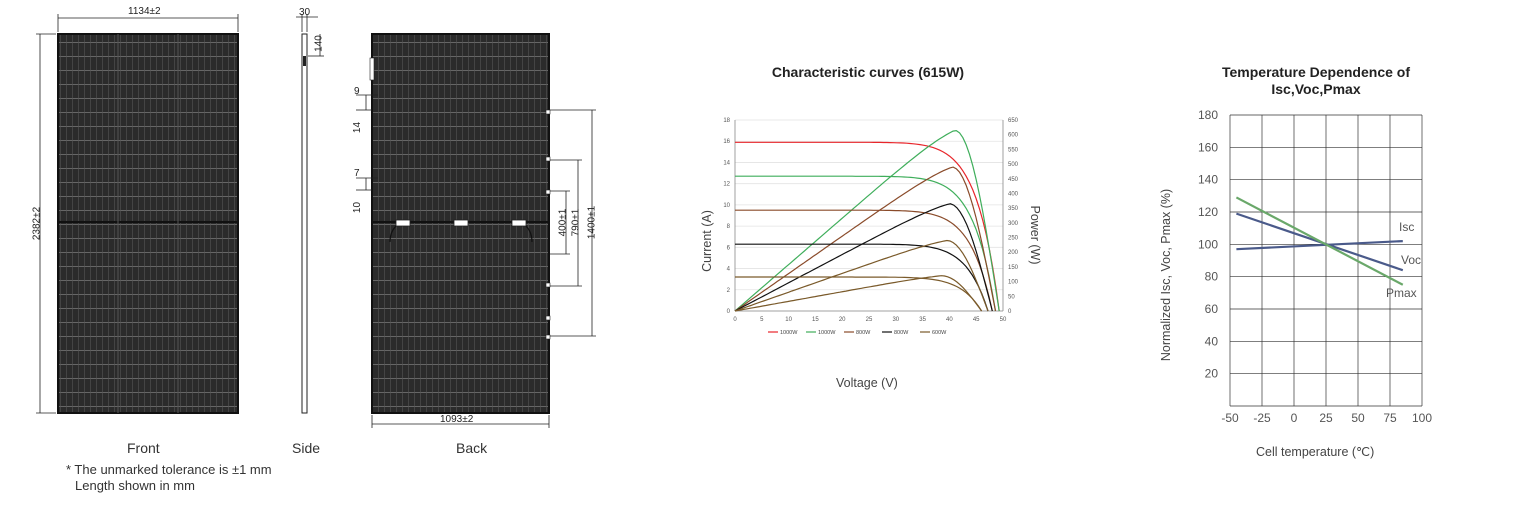 The image size is (1521, 507). What do you see at coordinates (1208, 212) in the screenshot?
I see `temp-y-tick: 120` at bounding box center [1208, 212].